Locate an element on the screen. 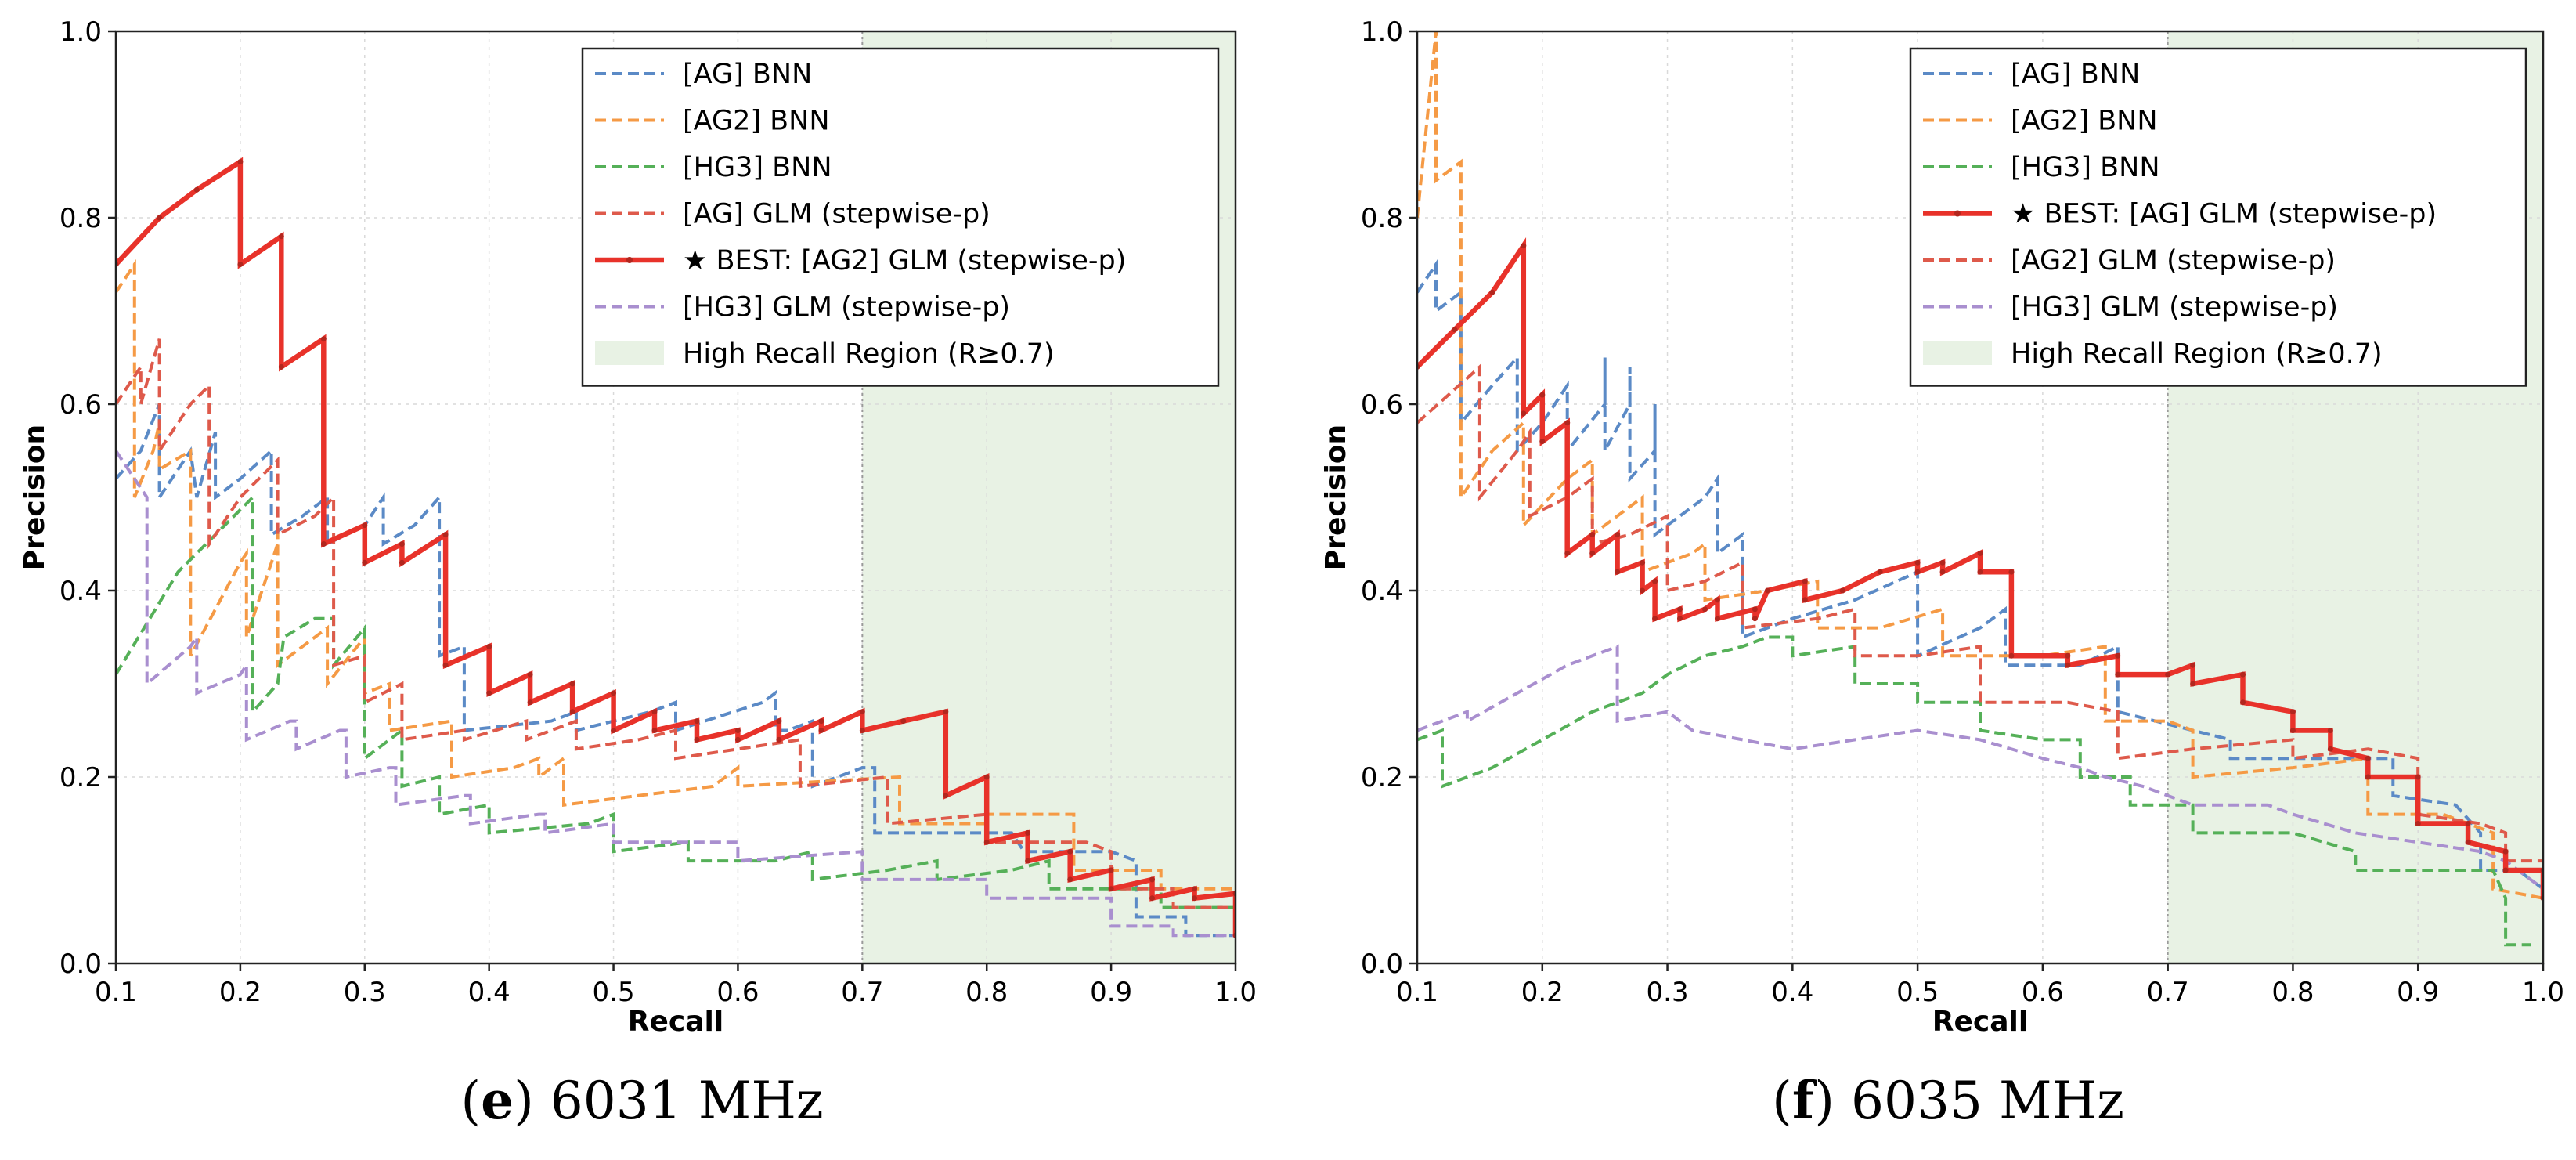  series-line-hg3-bnn is located at coordinates (1974, 791).